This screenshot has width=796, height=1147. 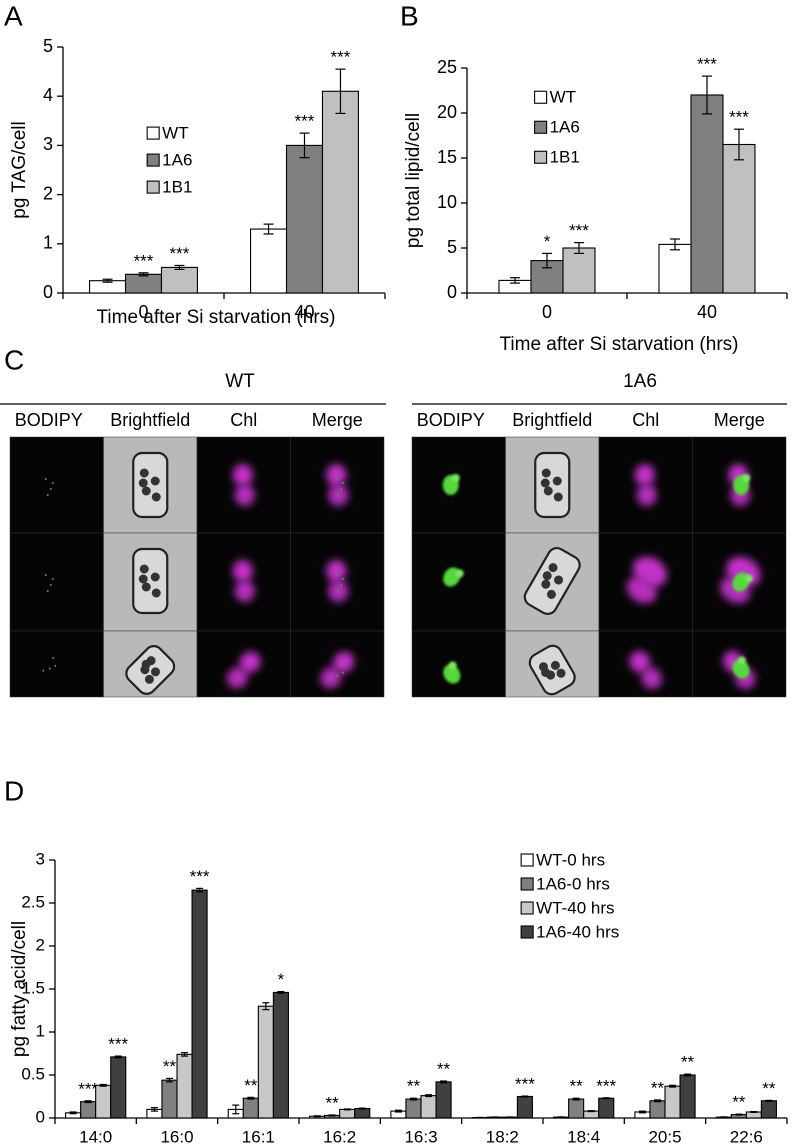 What do you see at coordinates (48, 46) in the screenshot?
I see `y-tick-label: 5` at bounding box center [48, 46].